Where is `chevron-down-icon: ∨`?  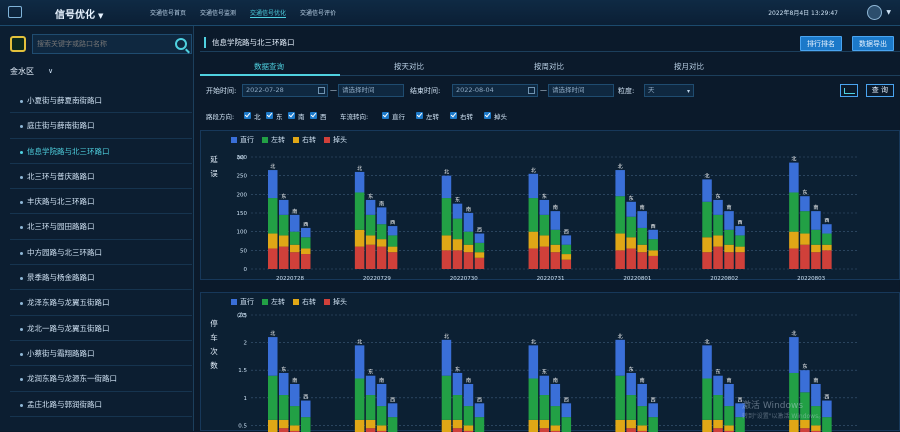 chevron-down-icon: ∨ is located at coordinates (51, 71).